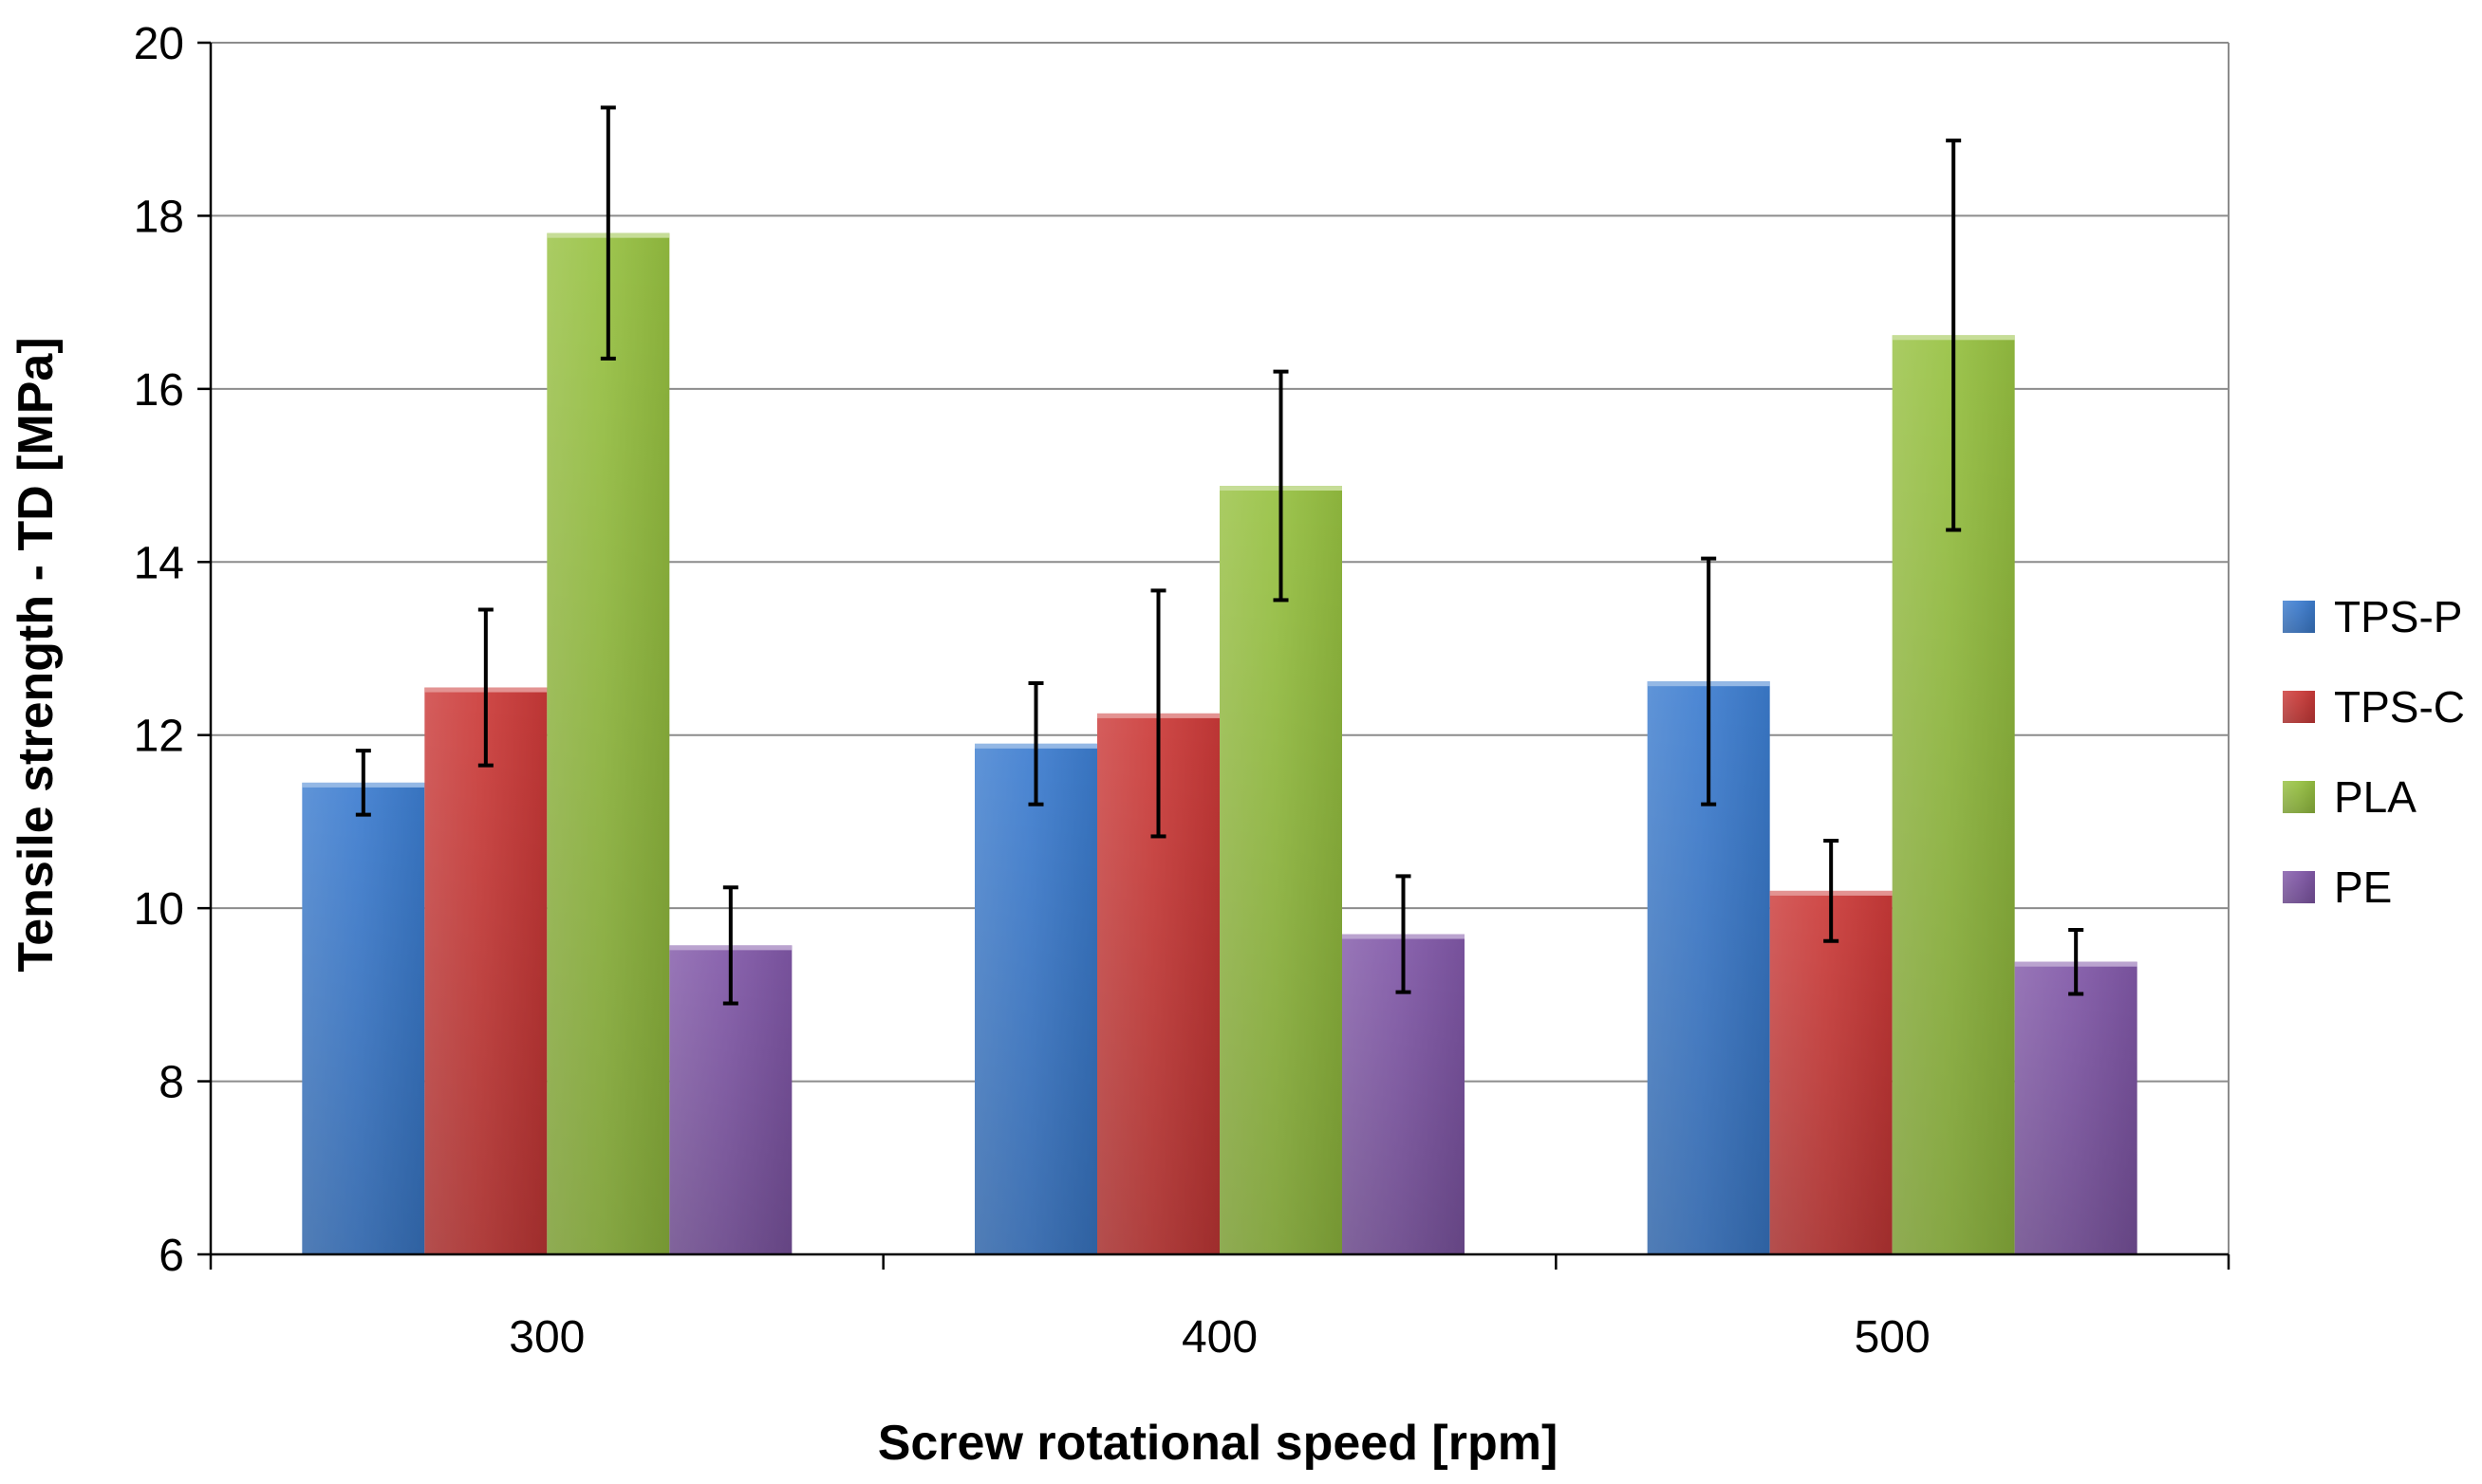 The image size is (2482, 1484). Describe the element at coordinates (36, 654) in the screenshot. I see `y-axis-title: Tensile strength - TD [MPa]` at that location.